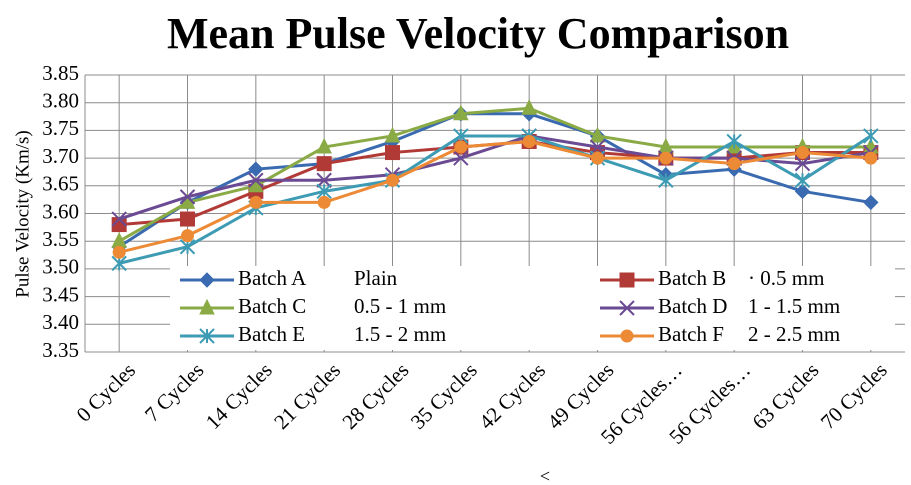 The width and height of the screenshot is (911, 485). What do you see at coordinates (692, 306) in the screenshot?
I see `legend-label: Batch D` at bounding box center [692, 306].